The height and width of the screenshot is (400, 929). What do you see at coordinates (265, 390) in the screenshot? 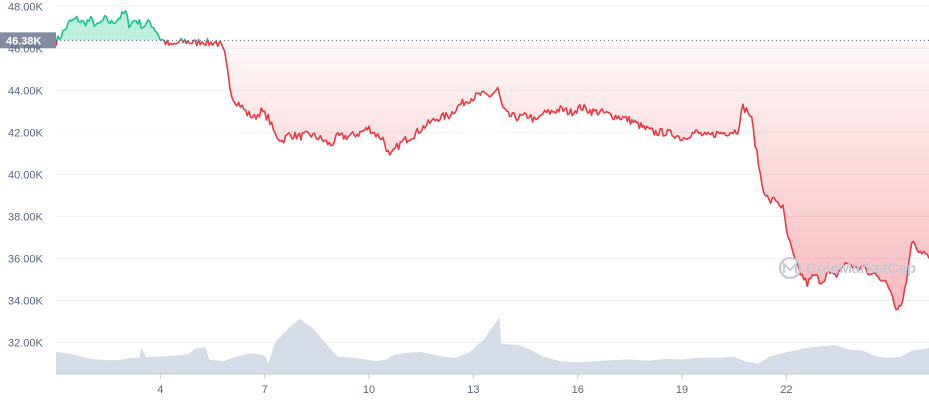
I see `x-tick-label: 7` at bounding box center [265, 390].